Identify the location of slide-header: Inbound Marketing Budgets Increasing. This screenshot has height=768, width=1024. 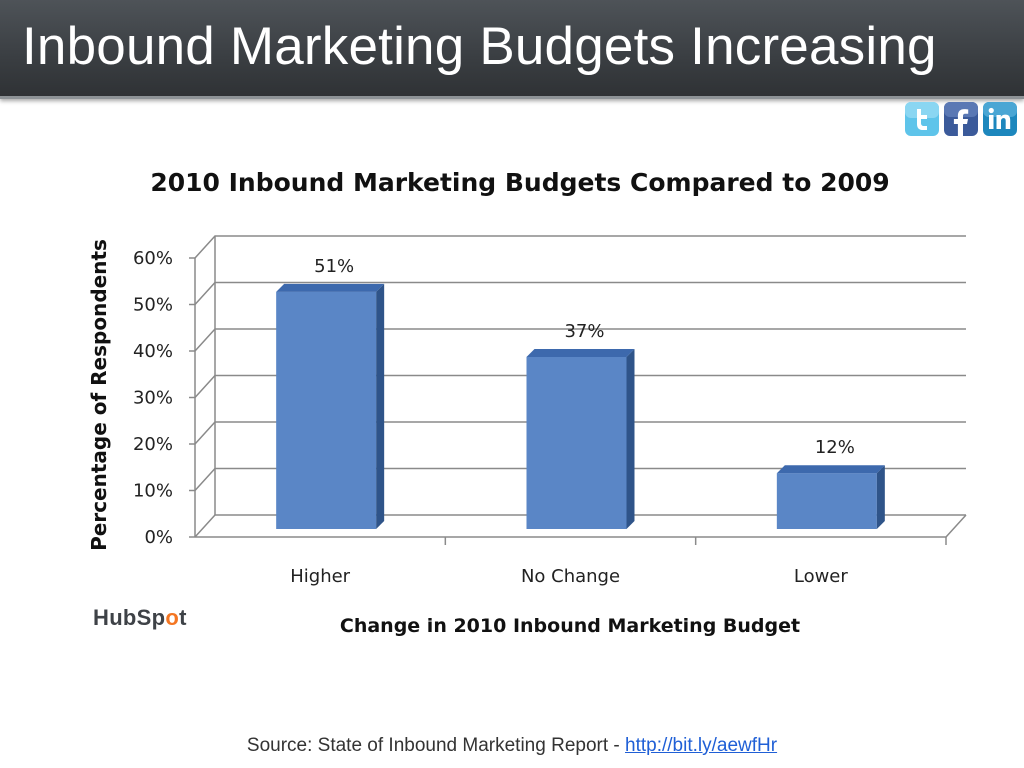
(512, 49).